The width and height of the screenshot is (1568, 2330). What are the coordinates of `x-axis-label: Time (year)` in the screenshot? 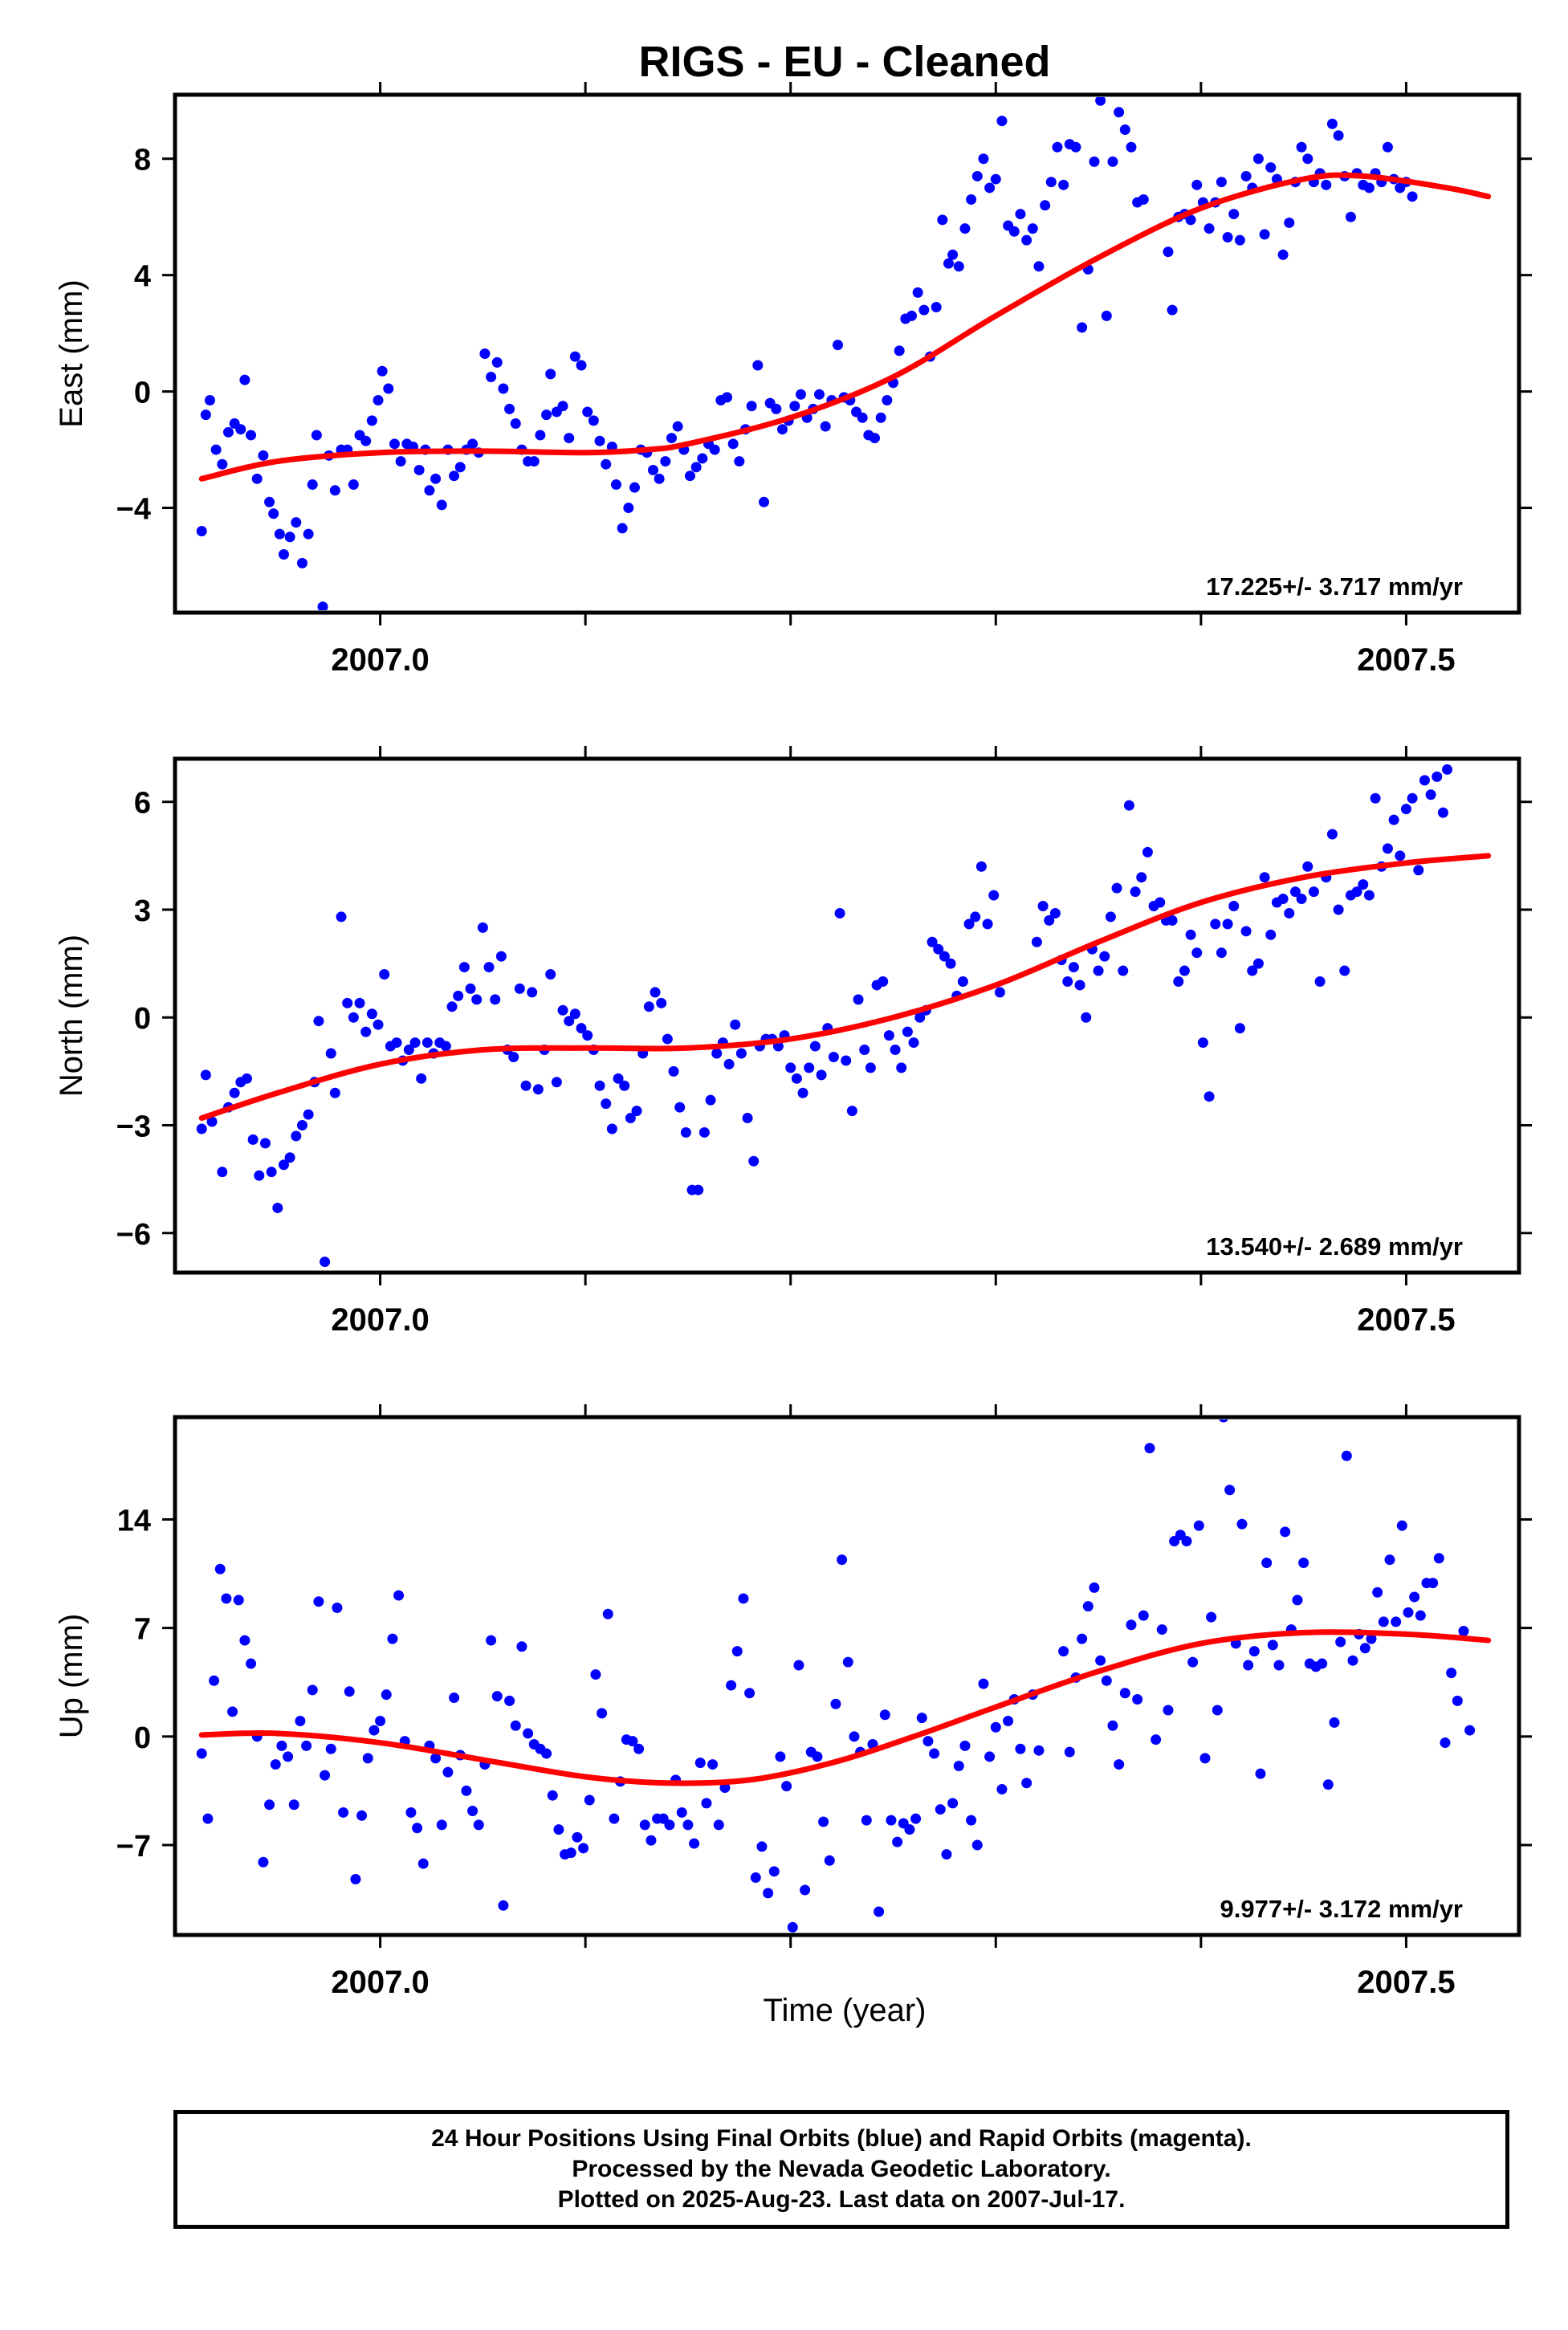 It's located at (845, 2010).